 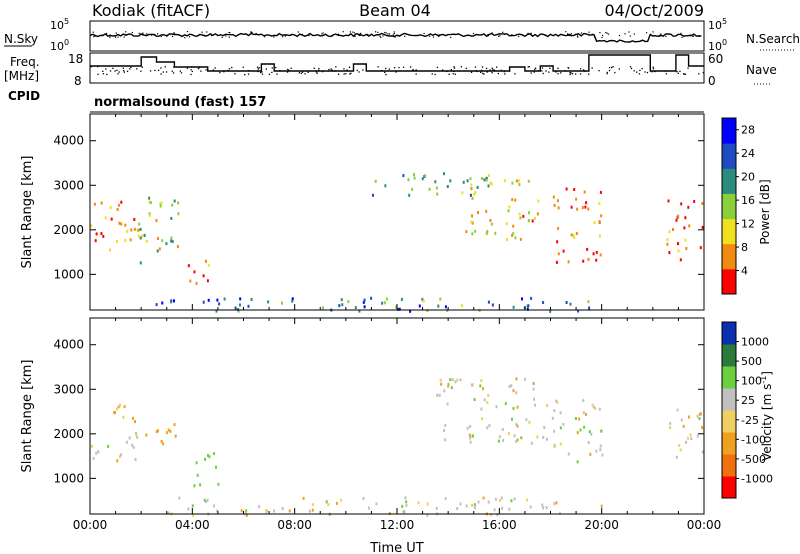 I want to click on colorbar-segment, so click(x=729, y=333).